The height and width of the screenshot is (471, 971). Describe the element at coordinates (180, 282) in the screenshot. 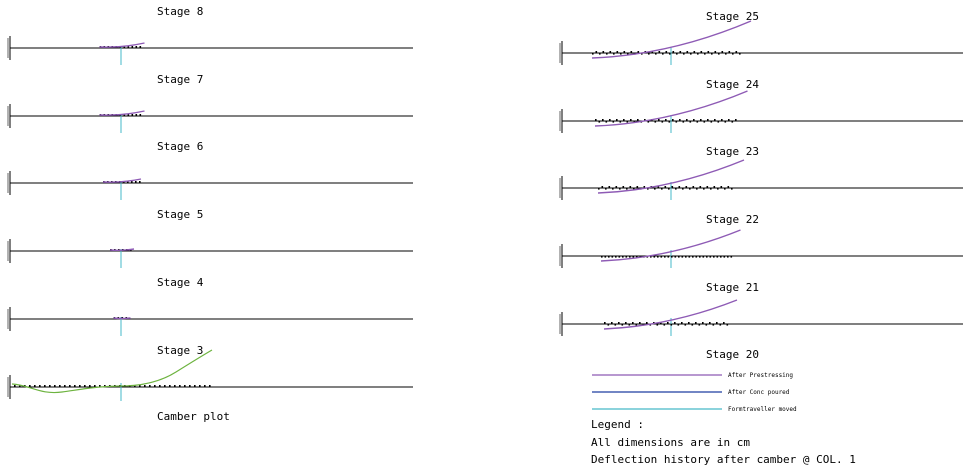

I see `stage-label: Stage 4` at that location.